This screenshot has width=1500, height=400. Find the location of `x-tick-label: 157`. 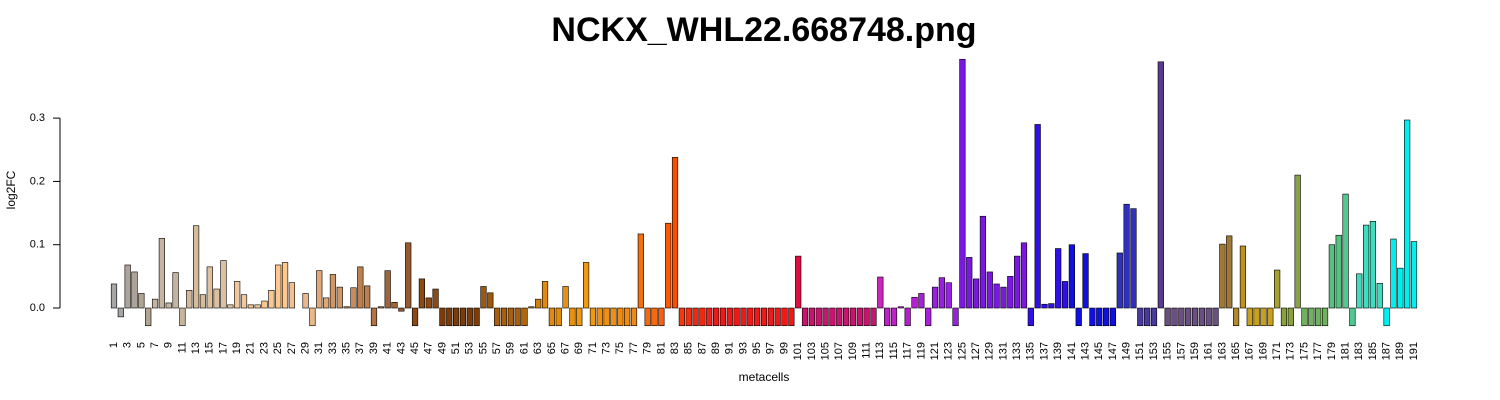

x-tick-label: 157 is located at coordinates (1181, 351).